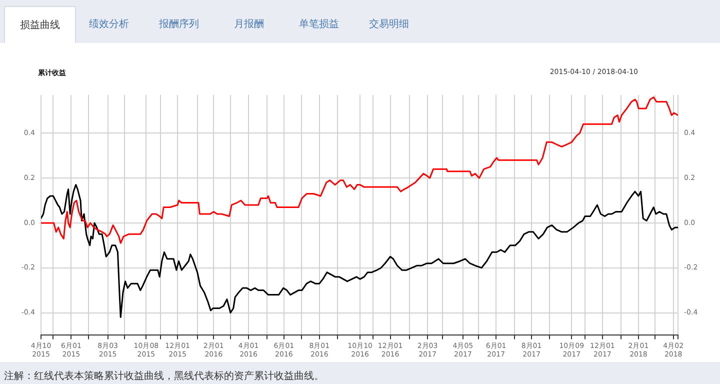 Image resolution: width=720 pixels, height=384 pixels. I want to click on text: 交易明细, so click(389, 25).